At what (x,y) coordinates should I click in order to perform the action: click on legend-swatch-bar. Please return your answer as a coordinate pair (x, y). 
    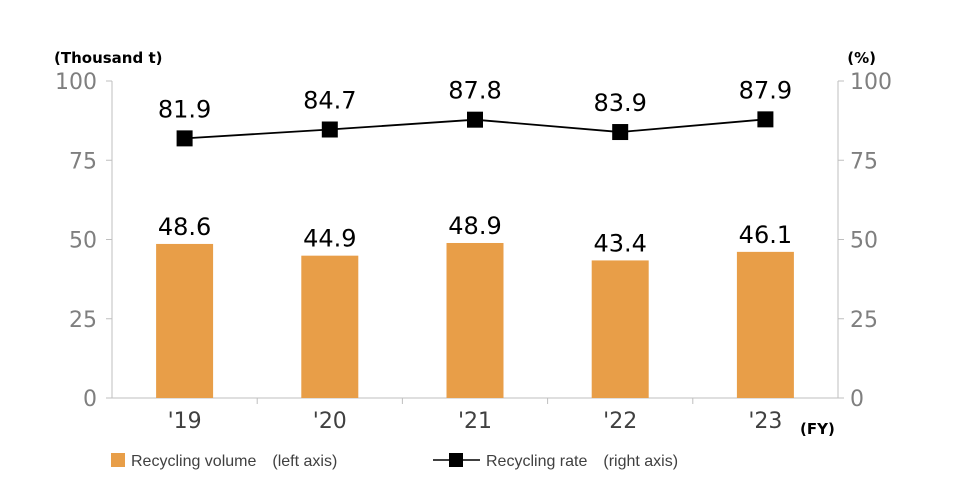
    Looking at the image, I should click on (118, 460).